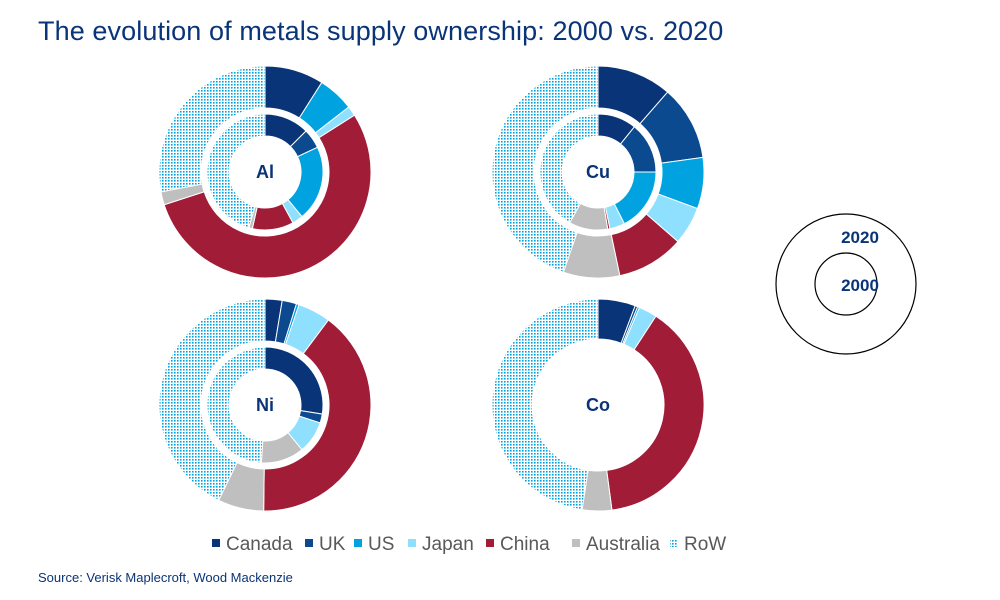 This screenshot has width=1000, height=600. What do you see at coordinates (381, 544) in the screenshot?
I see `legend-label-us: US` at bounding box center [381, 544].